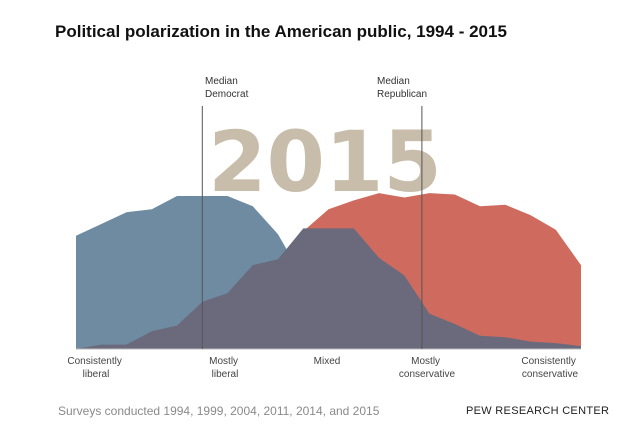  I want to click on median-republican-label: Median Republican, so click(402, 88).